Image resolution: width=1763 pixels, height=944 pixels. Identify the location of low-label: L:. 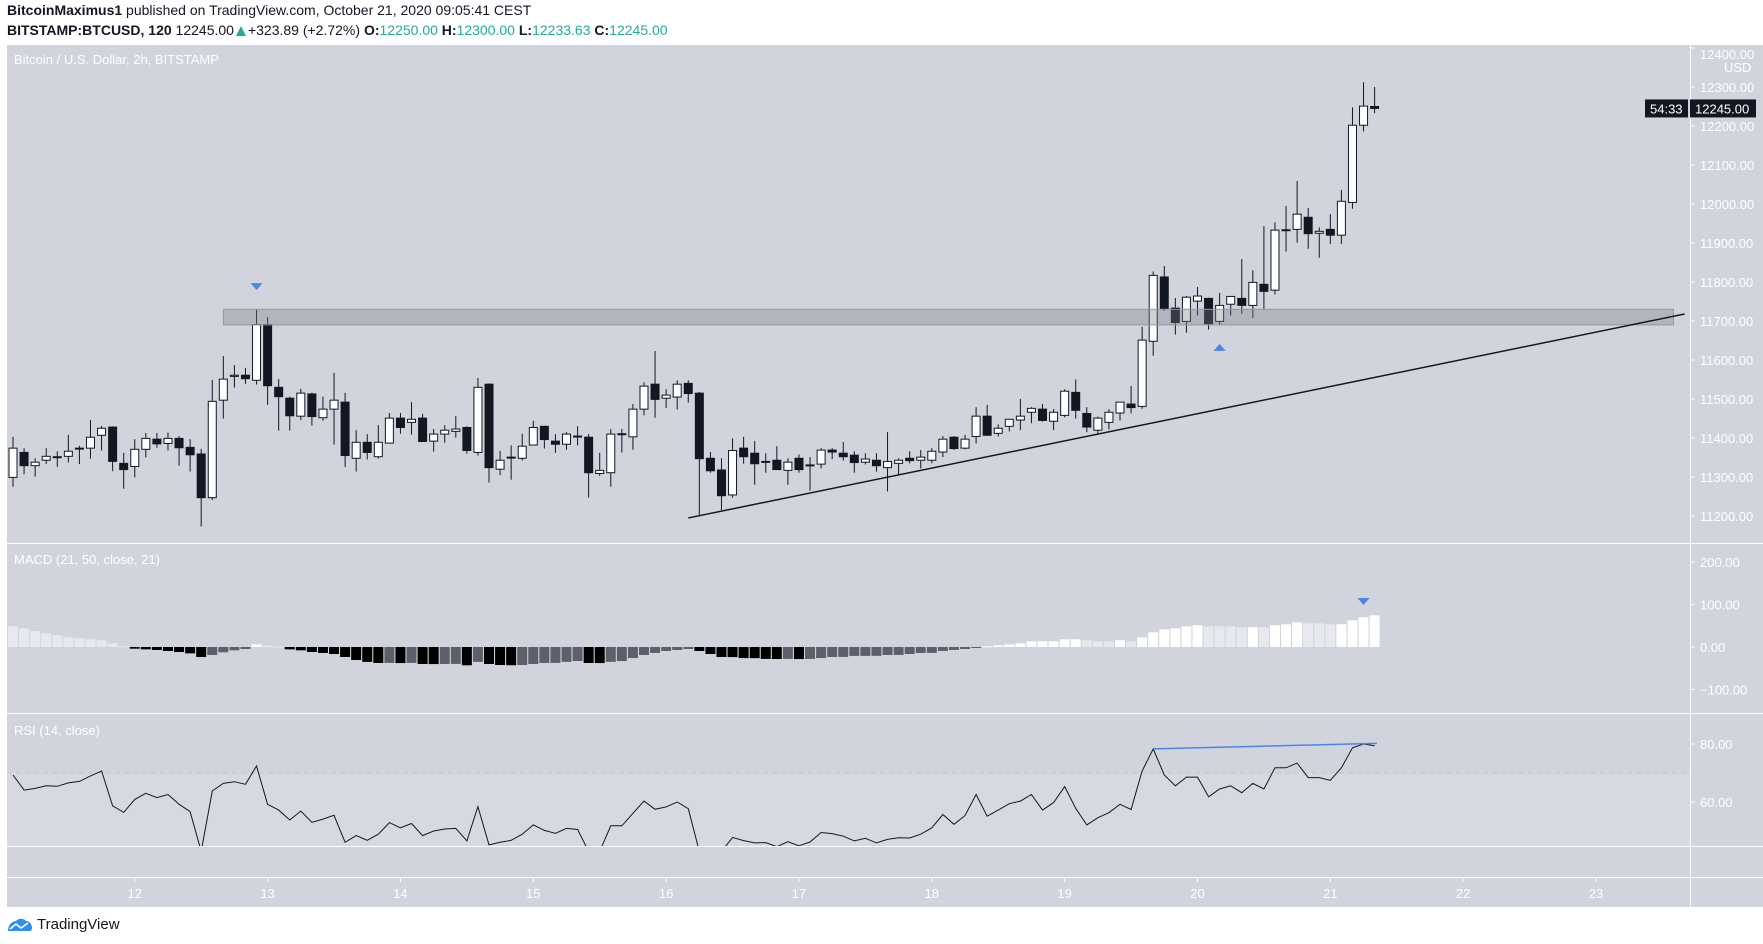
(525, 30).